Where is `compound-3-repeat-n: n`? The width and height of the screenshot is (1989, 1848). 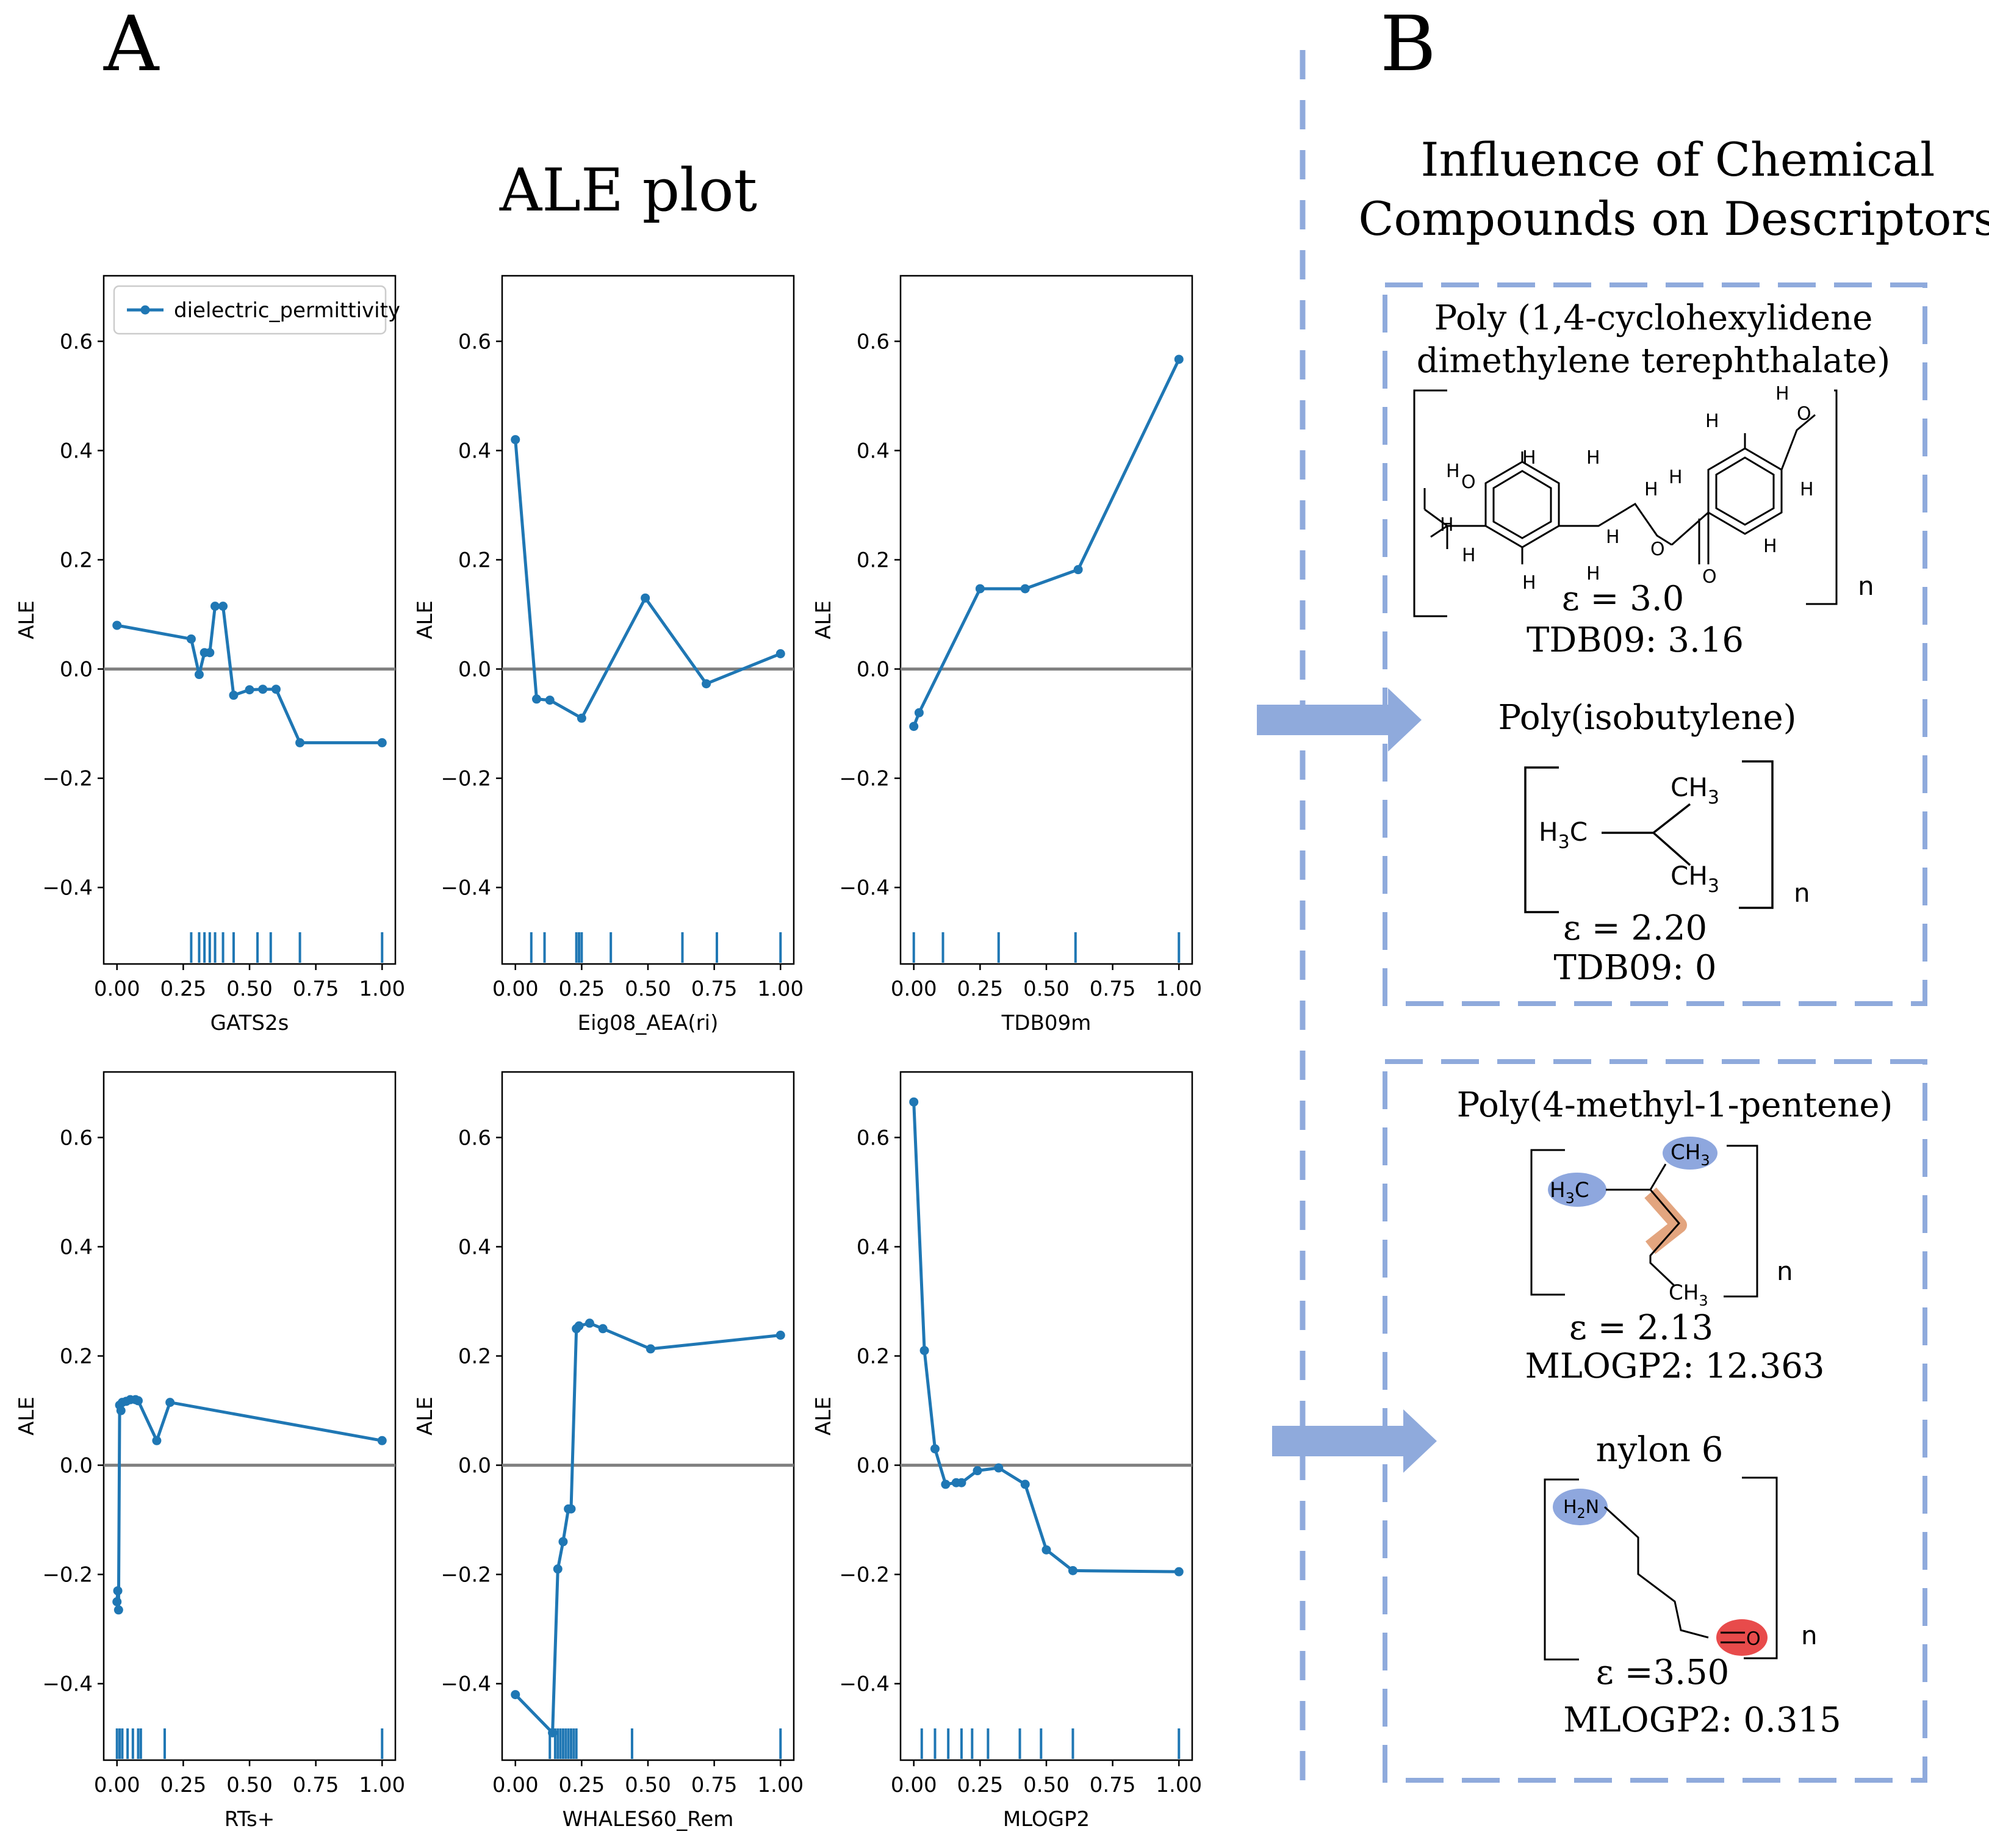
compound-3-repeat-n: n is located at coordinates (1785, 1271).